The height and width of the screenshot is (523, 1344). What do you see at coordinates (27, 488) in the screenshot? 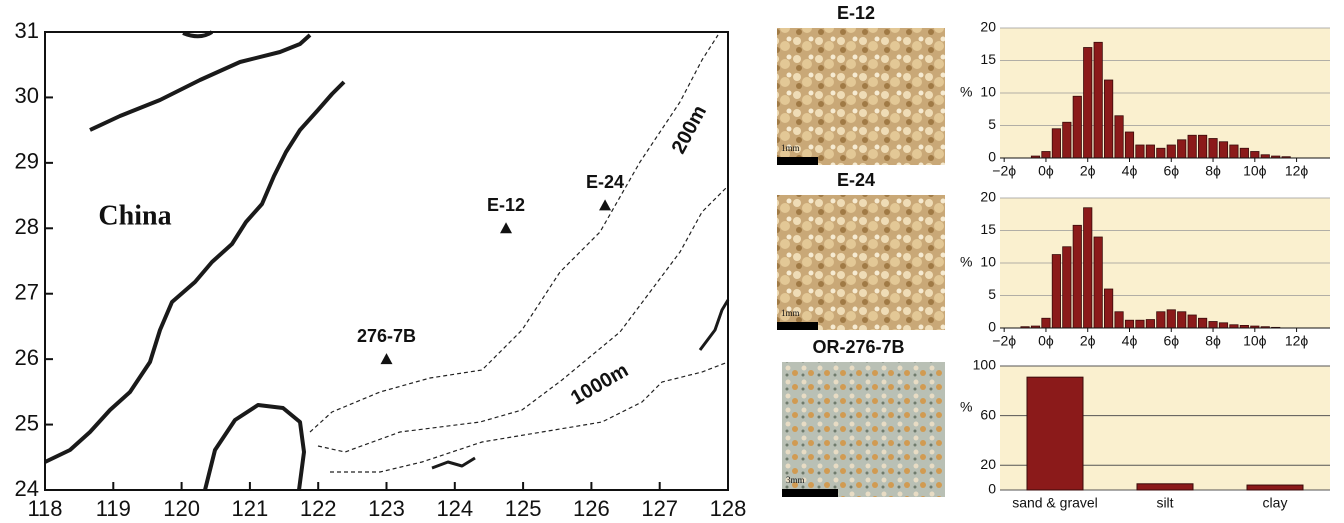
I see `y-tick-label: 24` at bounding box center [27, 488].